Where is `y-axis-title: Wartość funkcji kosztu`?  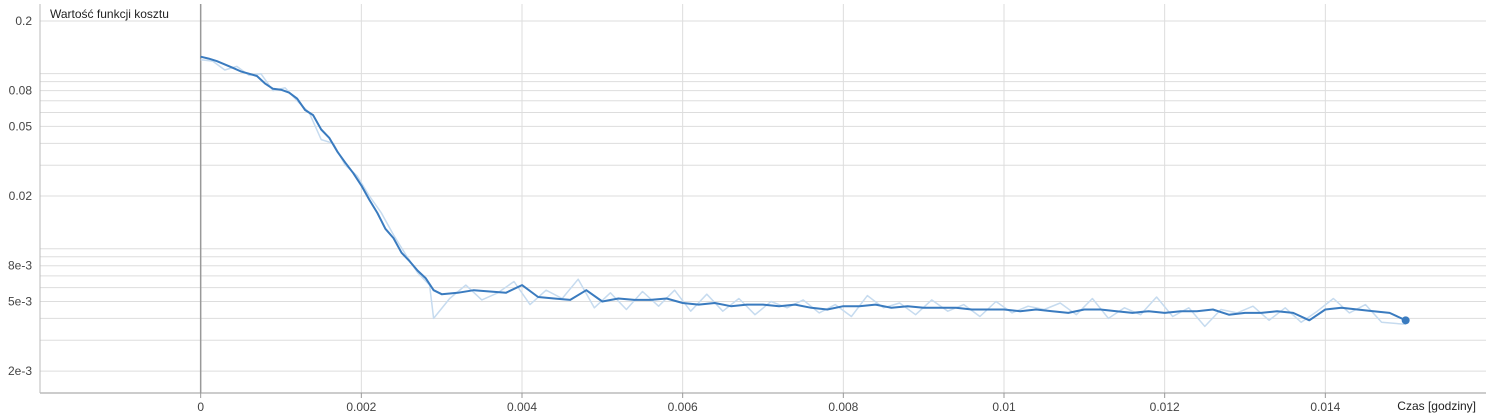 y-axis-title: Wartość funkcji kosztu is located at coordinates (109, 14).